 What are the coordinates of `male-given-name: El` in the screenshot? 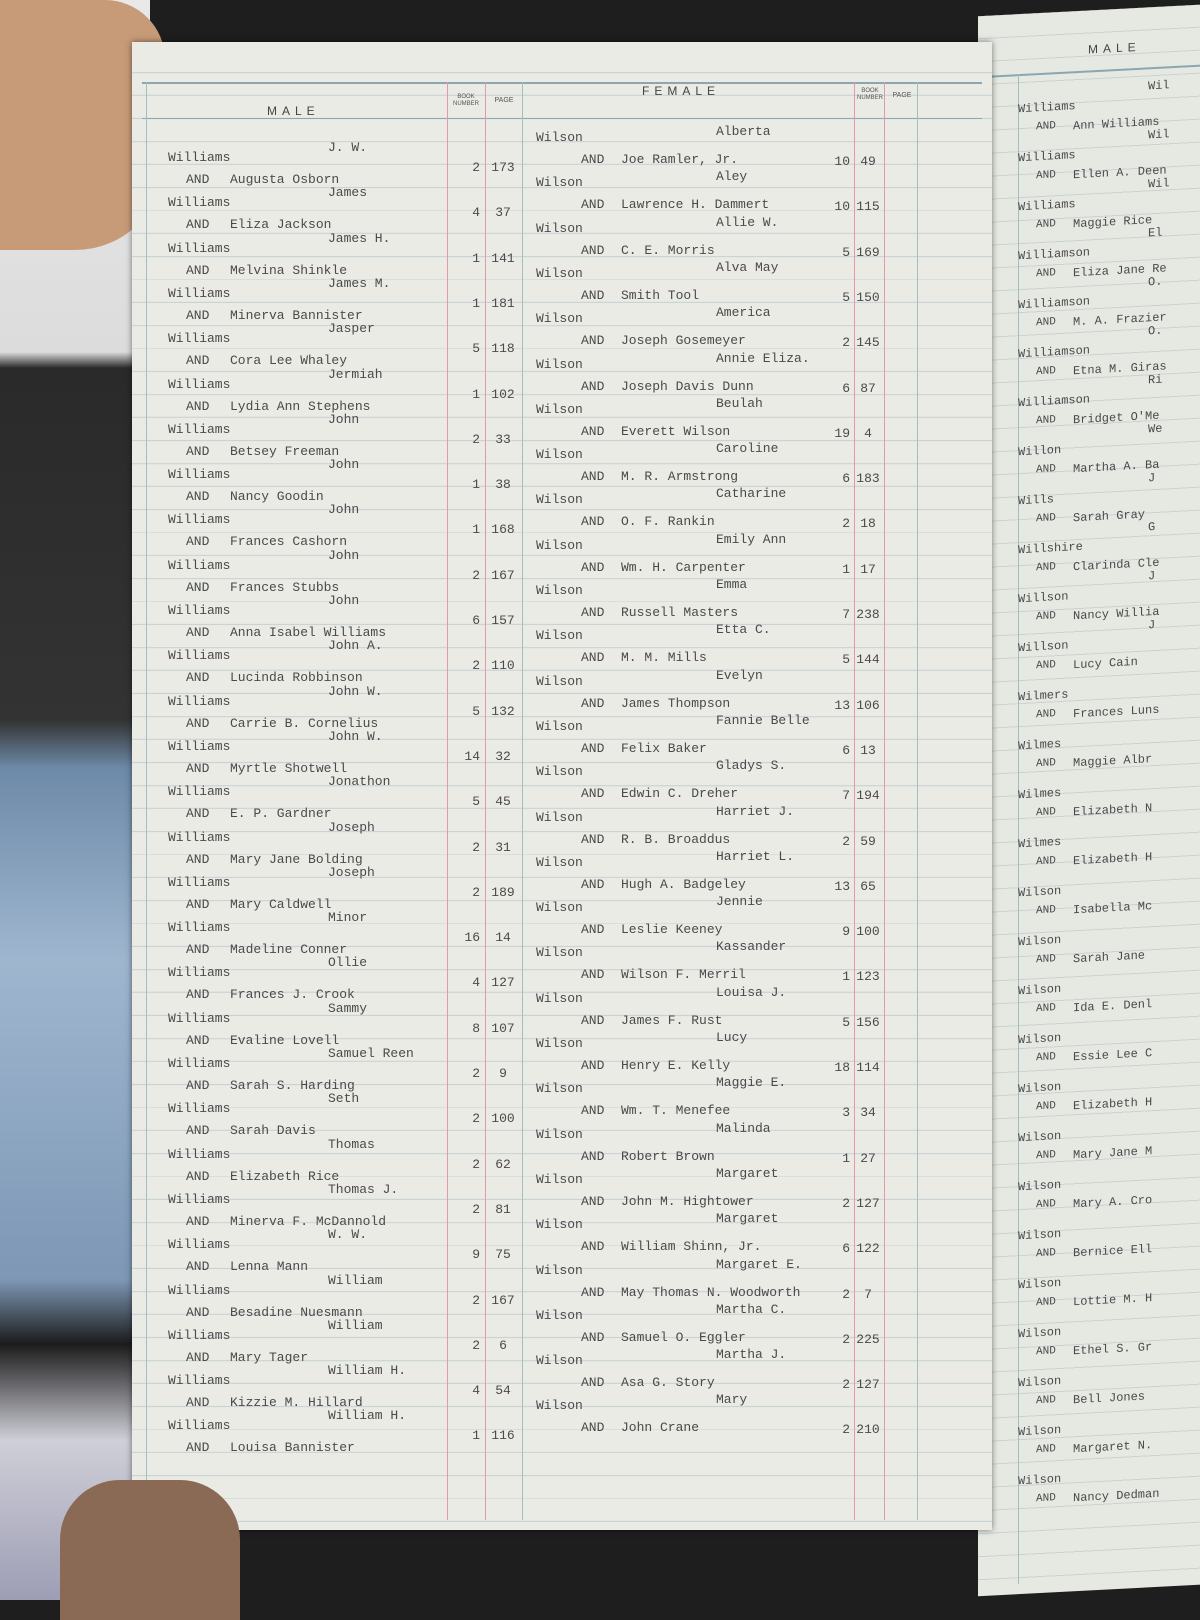 It's located at (1155, 233).